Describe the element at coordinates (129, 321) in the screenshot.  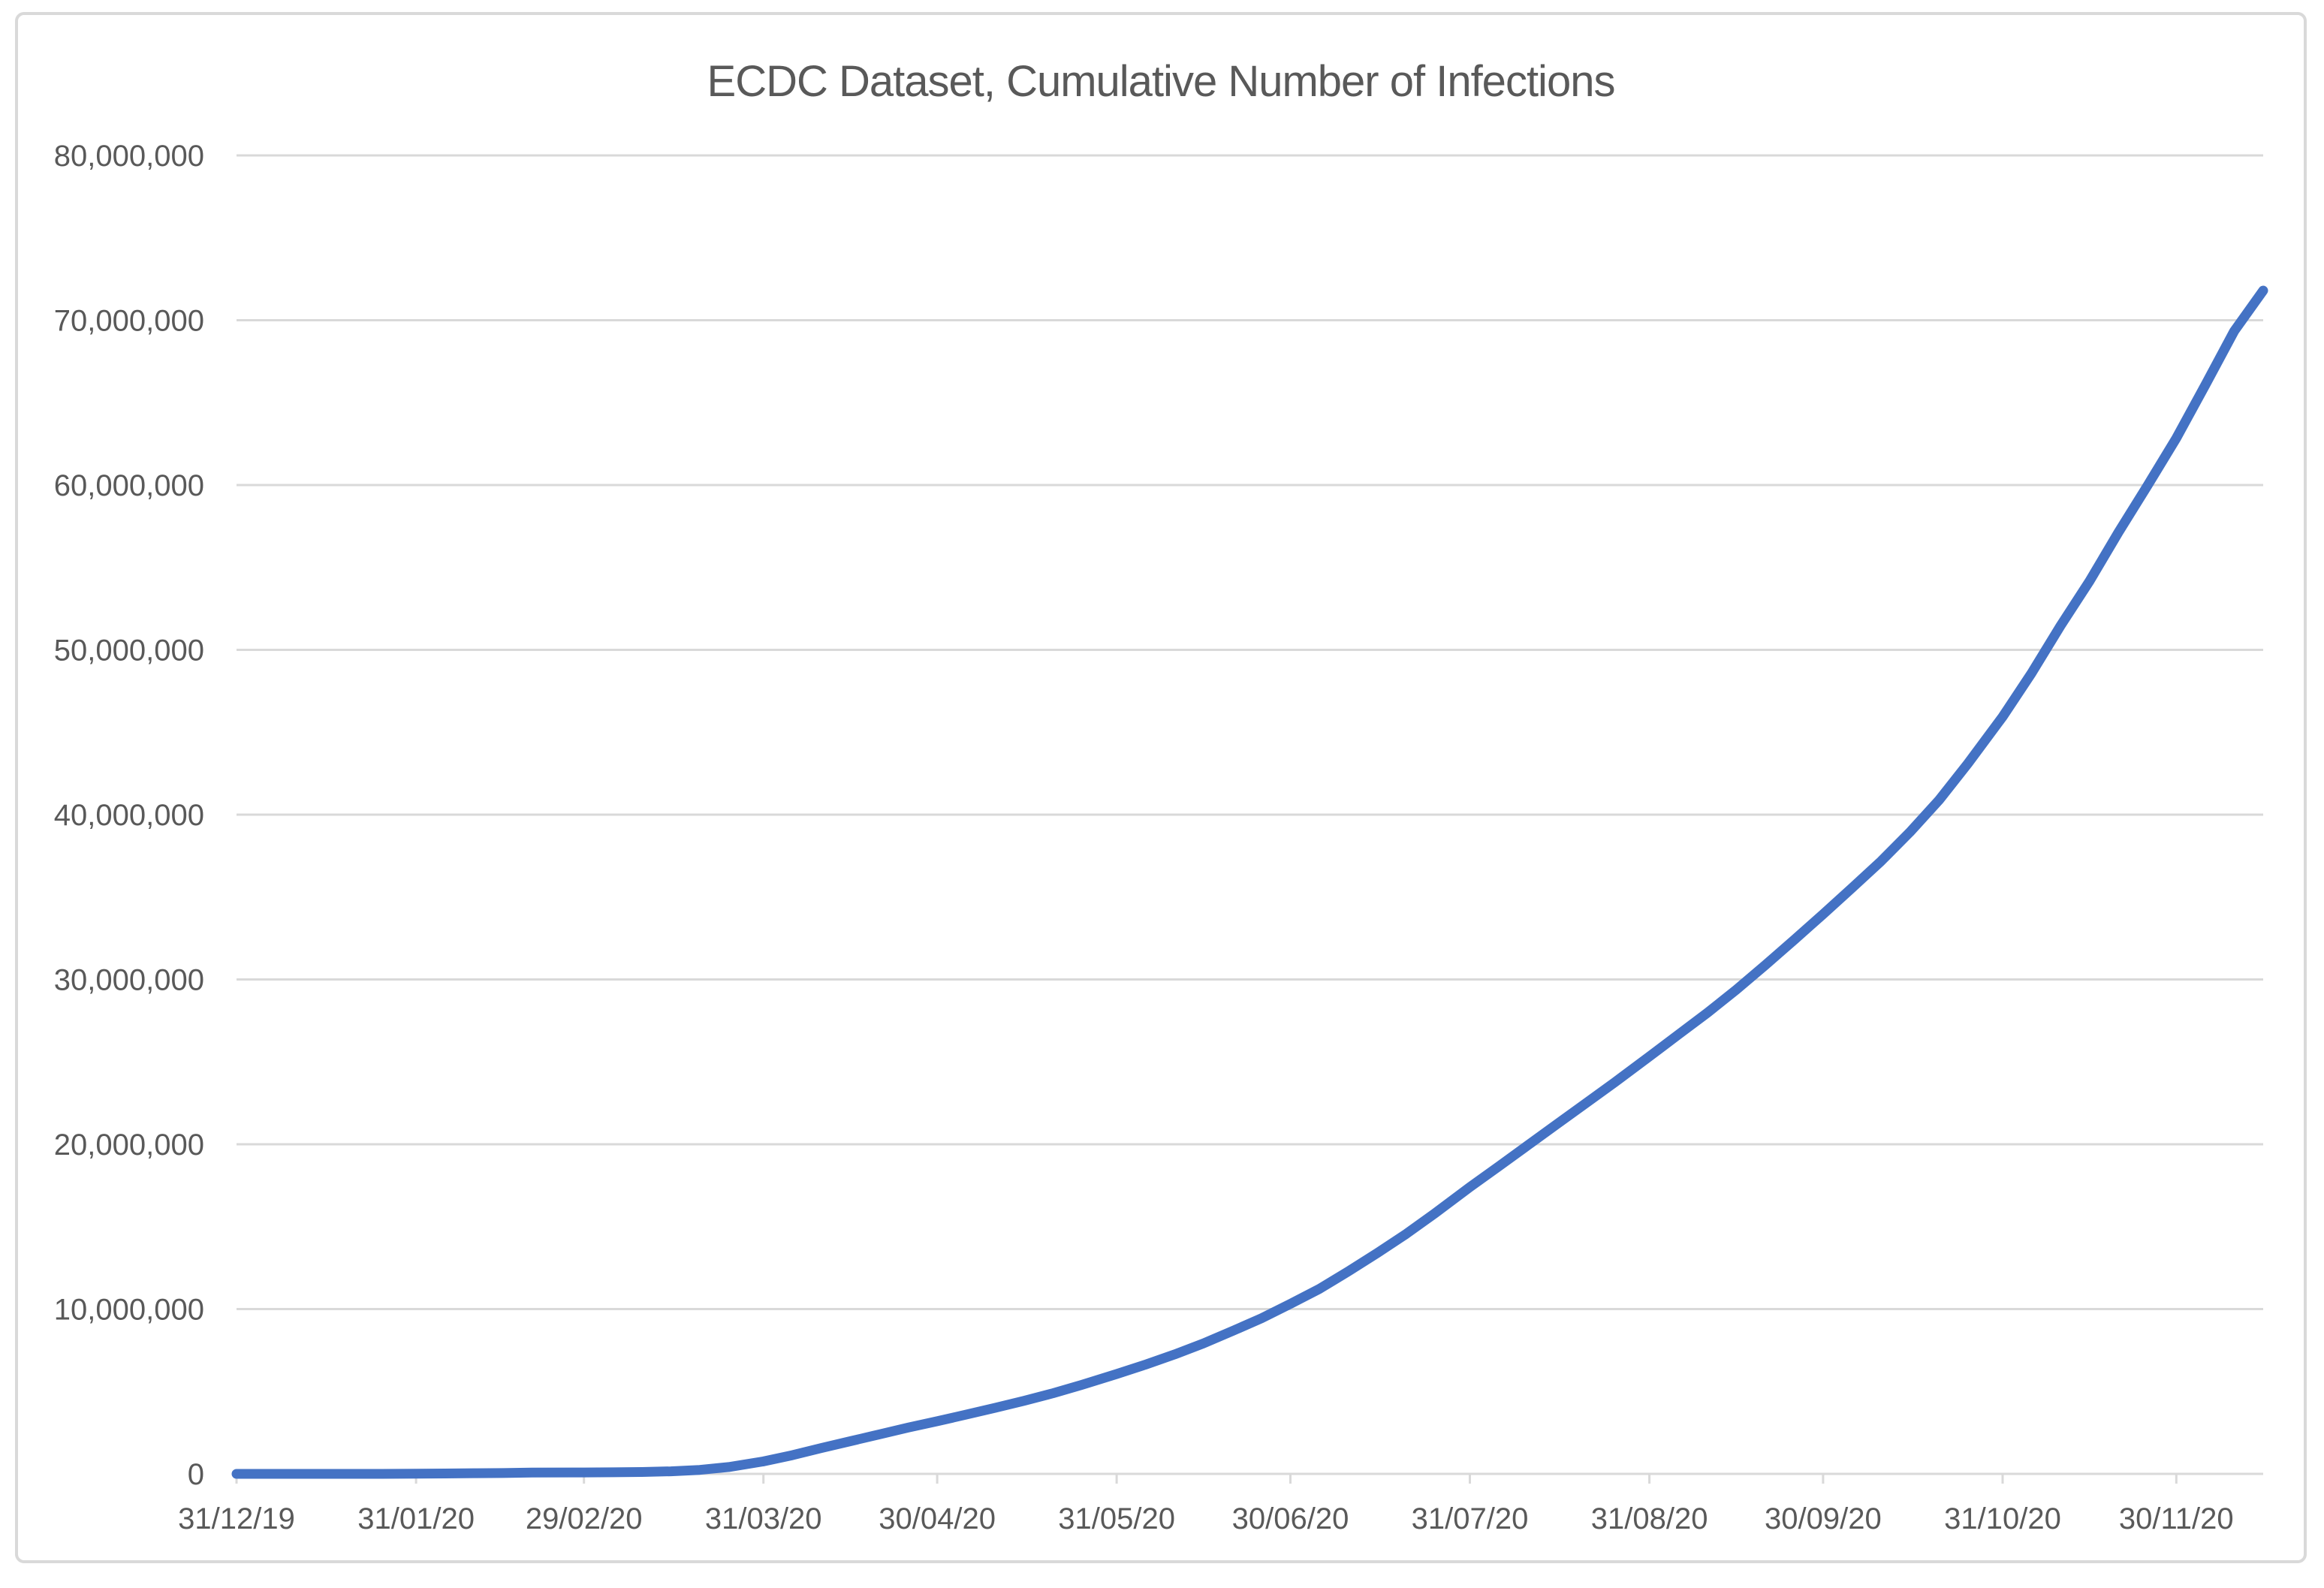
I see `y-axis-tick-label: 70,000,000` at that location.